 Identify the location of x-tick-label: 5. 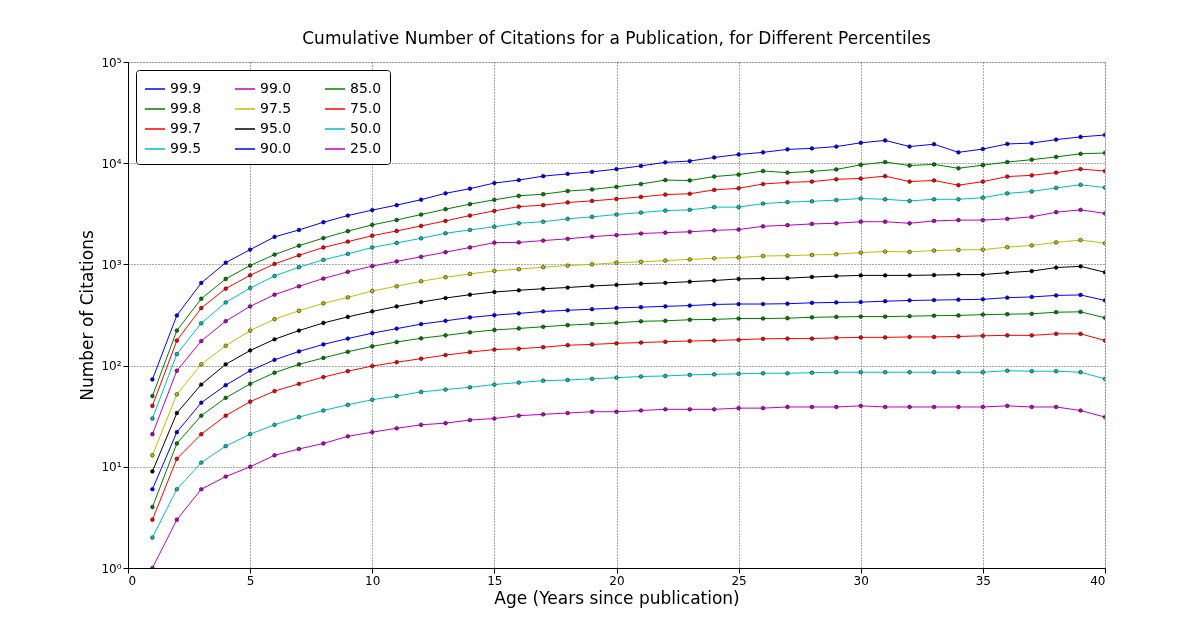
(250, 580).